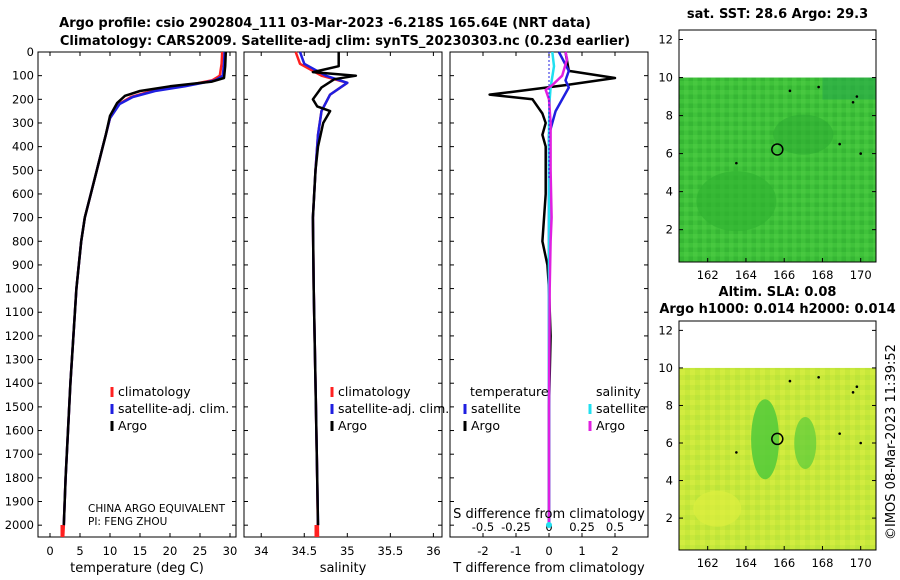  I want to click on y-tick-label: 200, so click(23, 99).